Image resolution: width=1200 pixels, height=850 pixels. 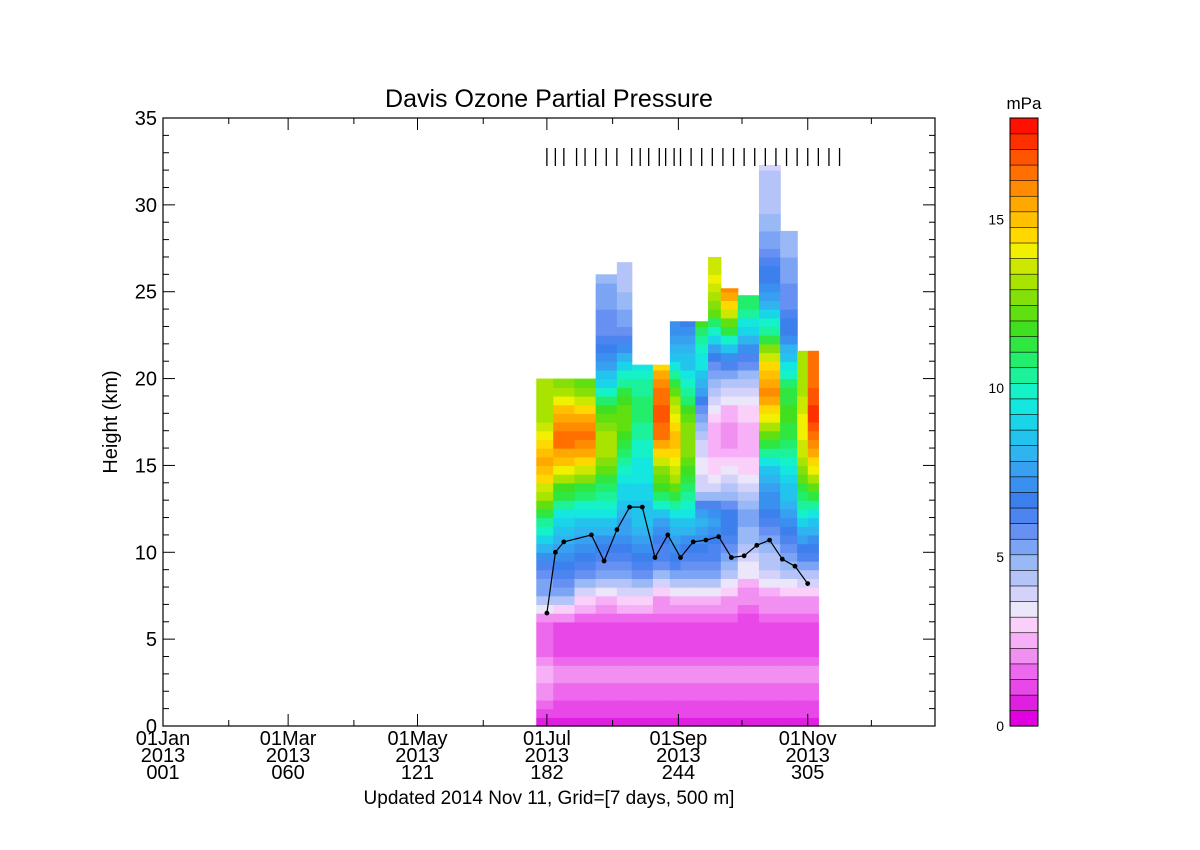 What do you see at coordinates (163, 739) in the screenshot?
I see `x-tick-label: 01Jan` at bounding box center [163, 739].